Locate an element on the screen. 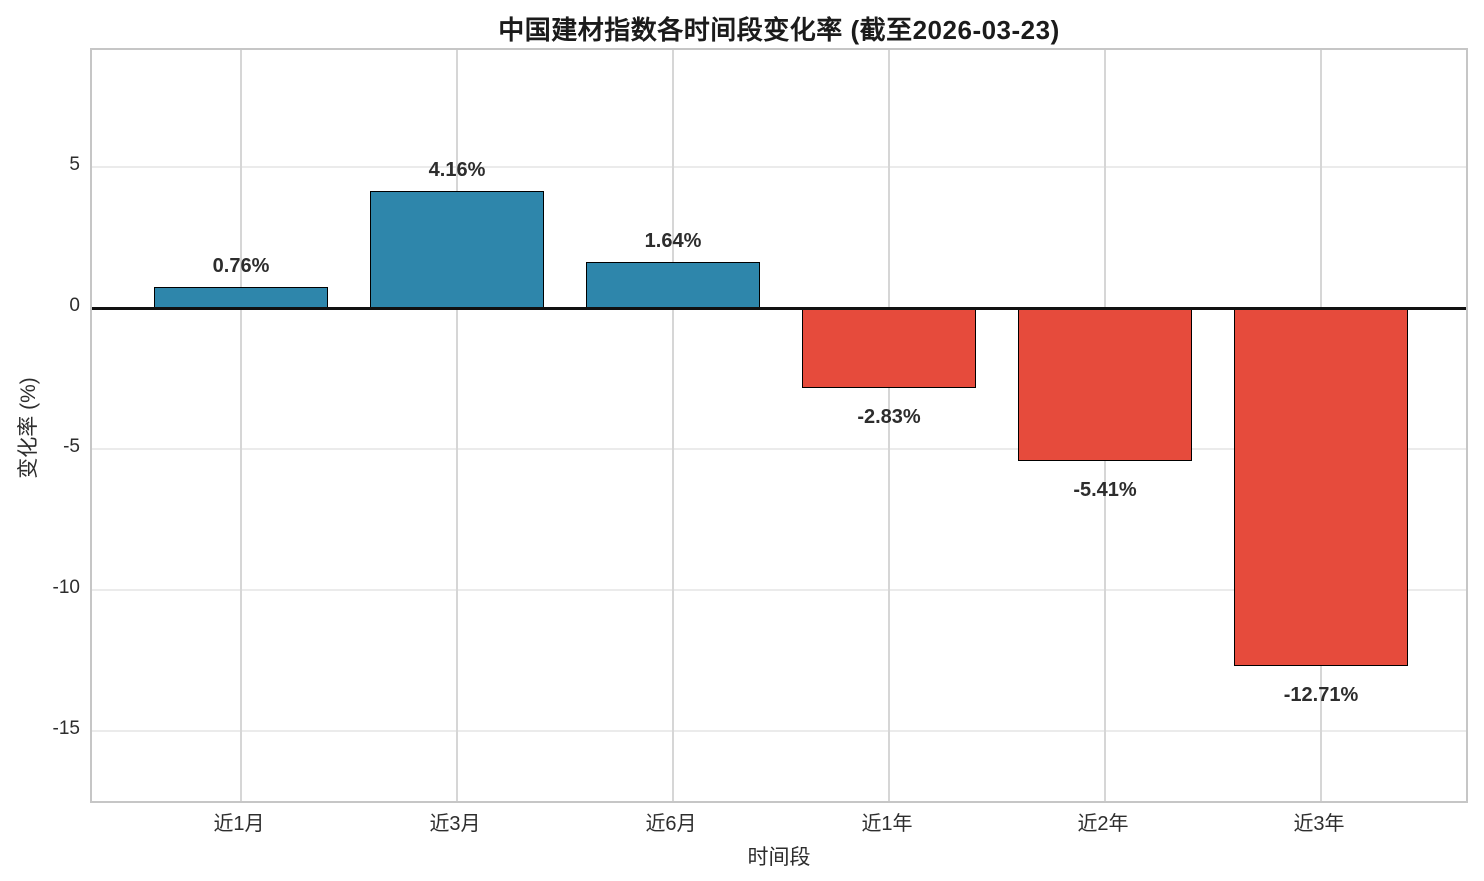 This screenshot has height=881, width=1484. bar-value-label: -12.71% is located at coordinates (1321, 695).